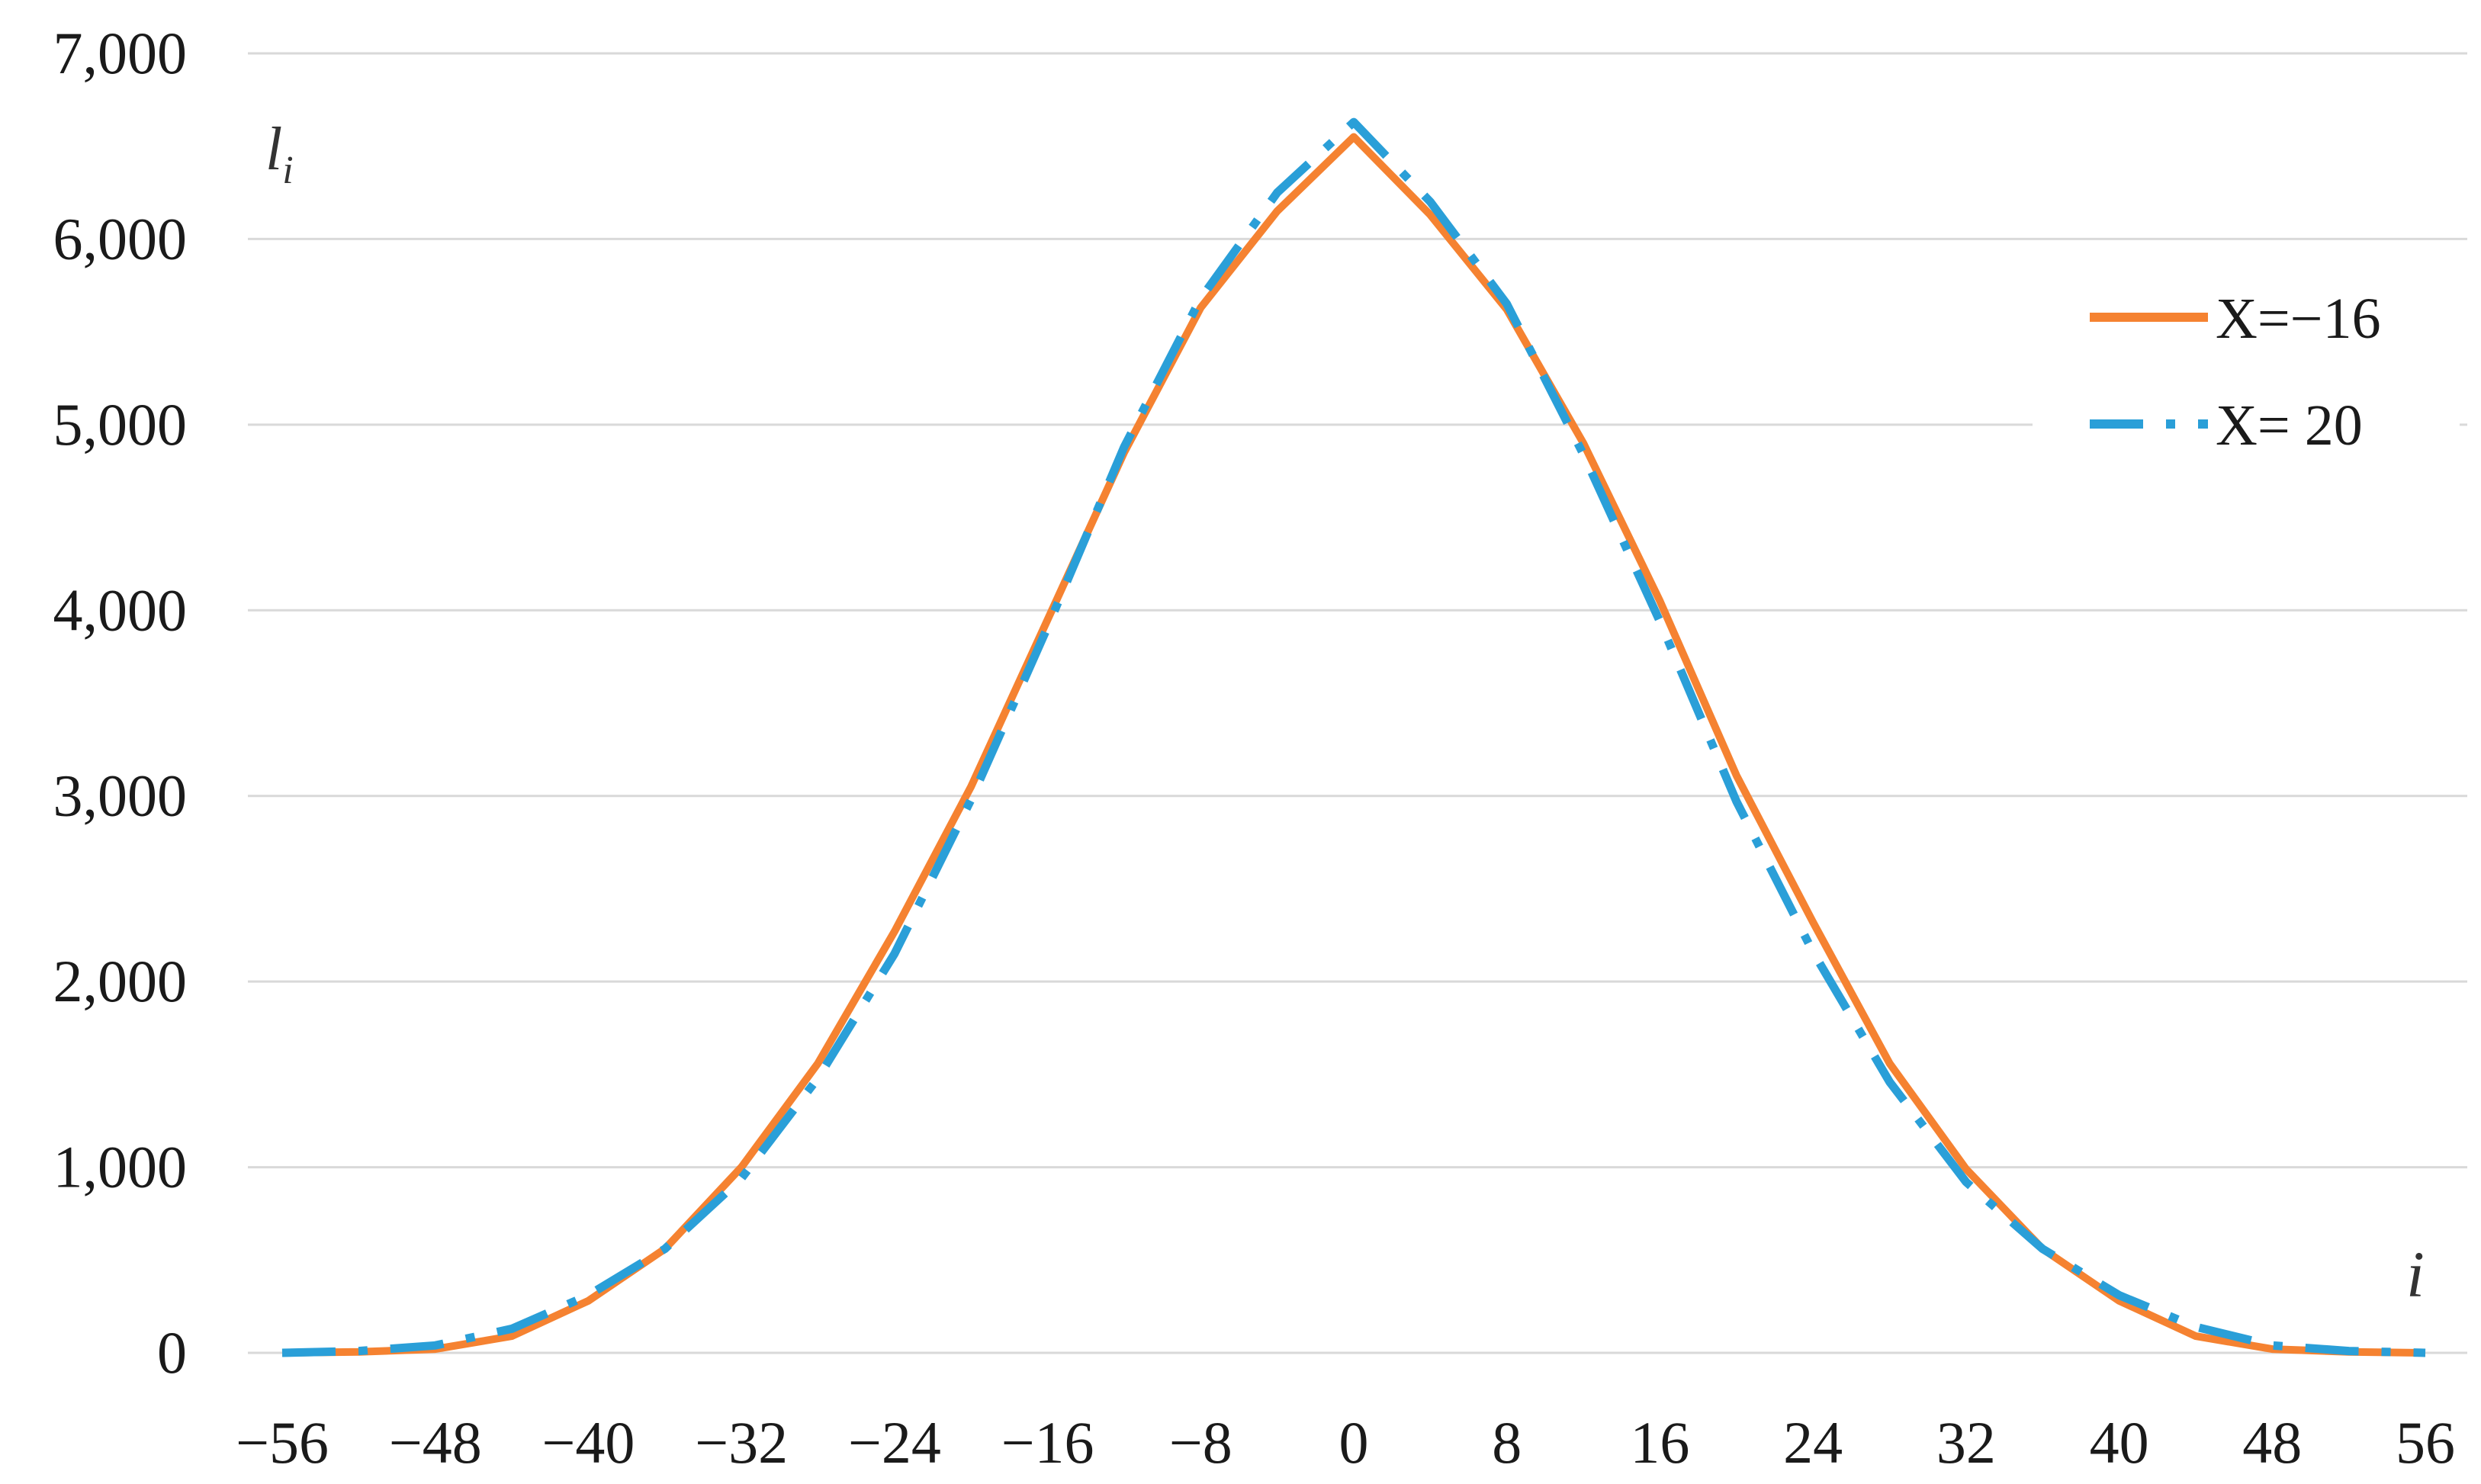 This screenshot has height=1484, width=2481. I want to click on legend-label-x-minus-16: X=−16, so click(2298, 319).